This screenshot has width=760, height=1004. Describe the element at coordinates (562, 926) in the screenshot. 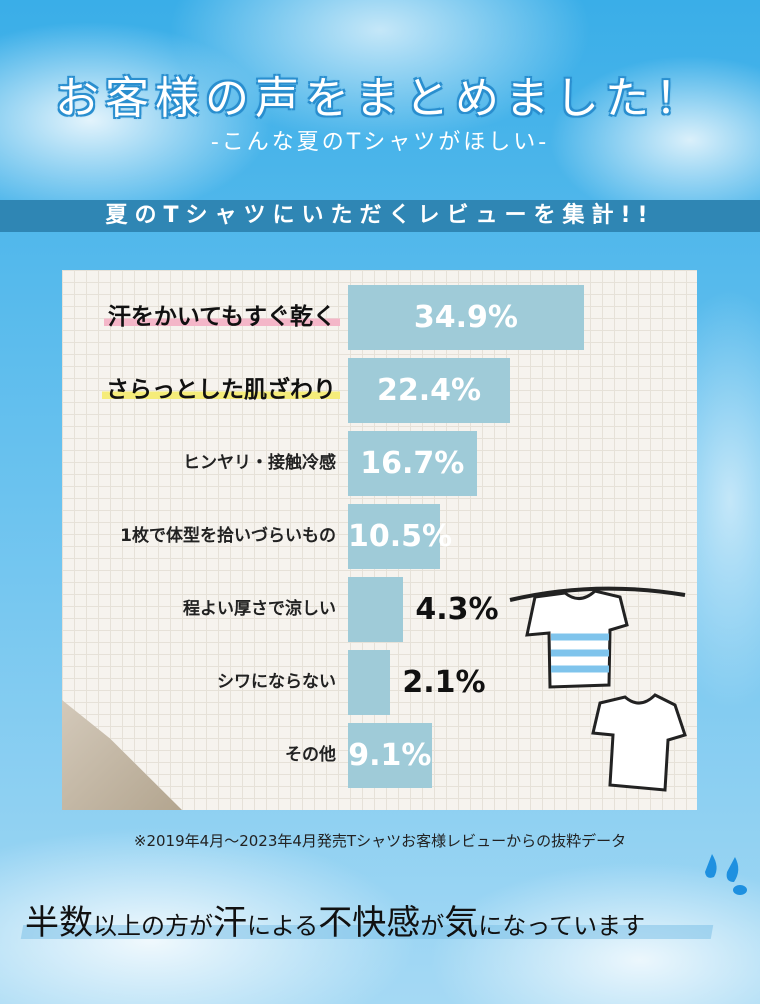

I see `message-part: になっています` at that location.